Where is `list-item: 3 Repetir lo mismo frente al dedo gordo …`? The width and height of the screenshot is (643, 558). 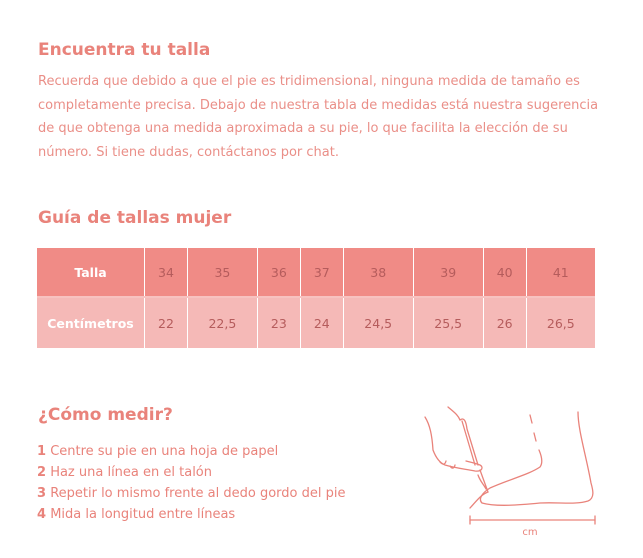
list-item: 3 Repetir lo mismo frente al dedo gordo … is located at coordinates (191, 493).